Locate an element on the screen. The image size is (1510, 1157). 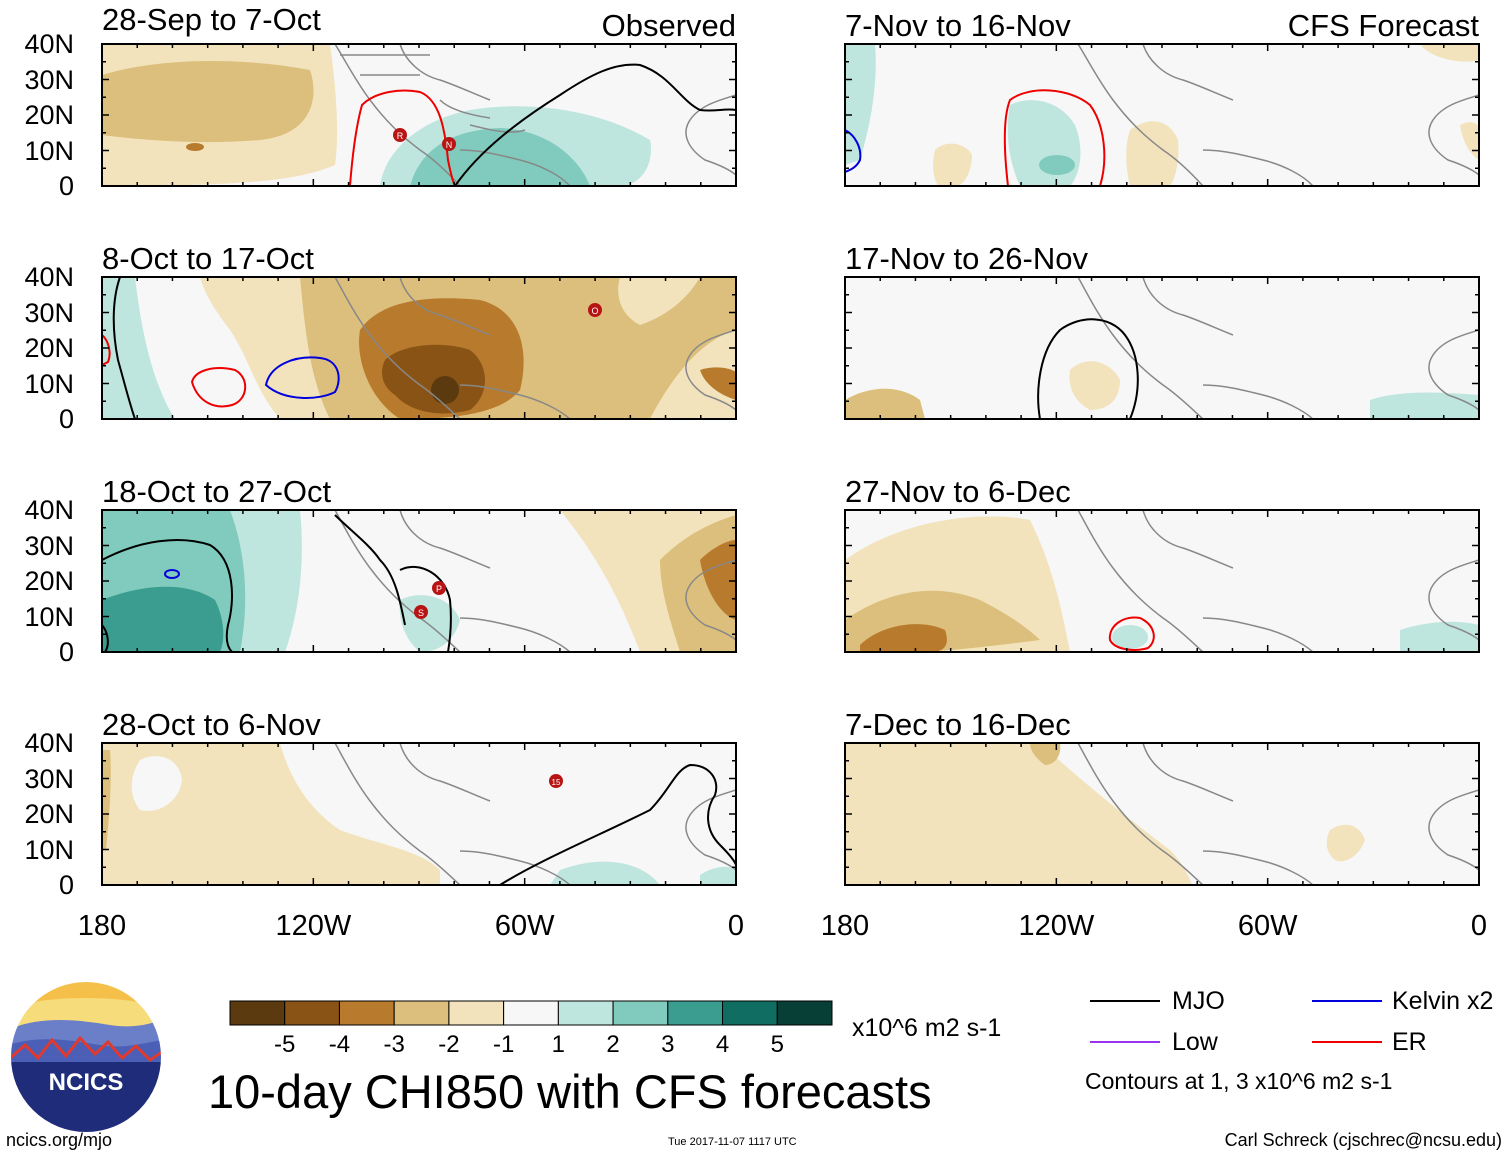
colorbar-tick-label: 4 is located at coordinates (722, 1044).